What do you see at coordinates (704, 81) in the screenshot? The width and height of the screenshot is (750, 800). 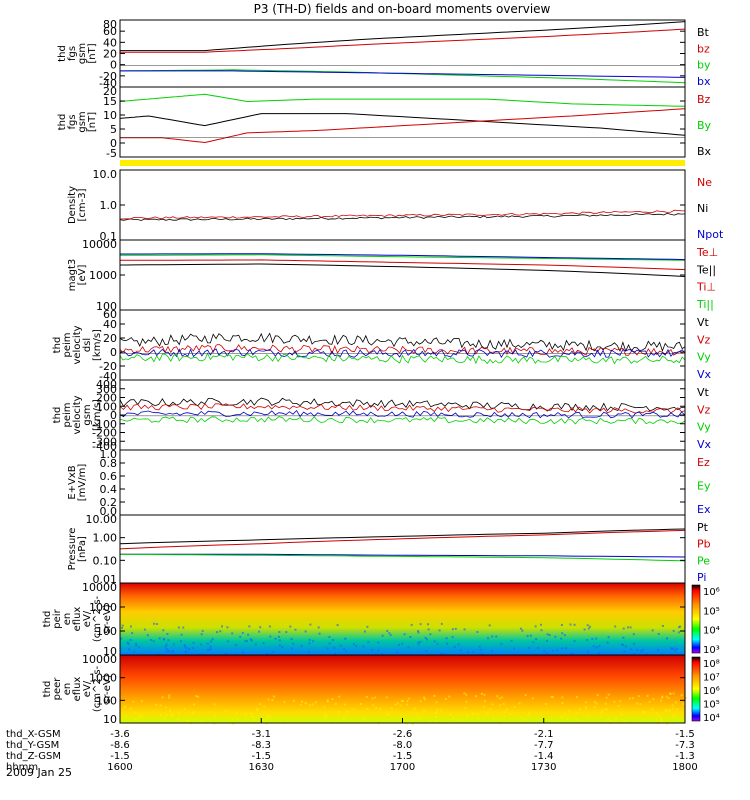 I see `legend-bx: bx` at bounding box center [704, 81].